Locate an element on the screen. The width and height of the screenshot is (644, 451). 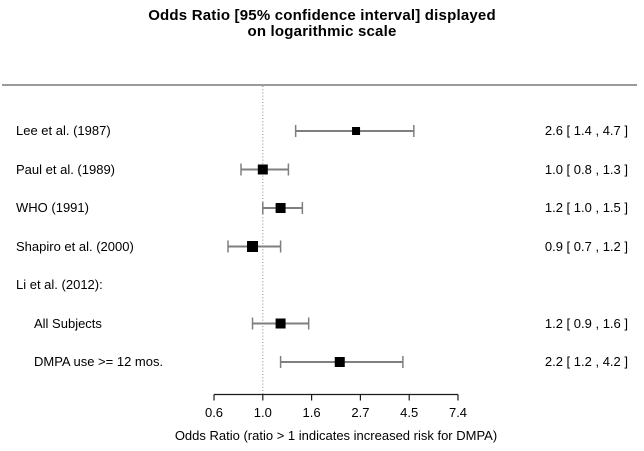
study-label: All Subjects is located at coordinates (68, 323).